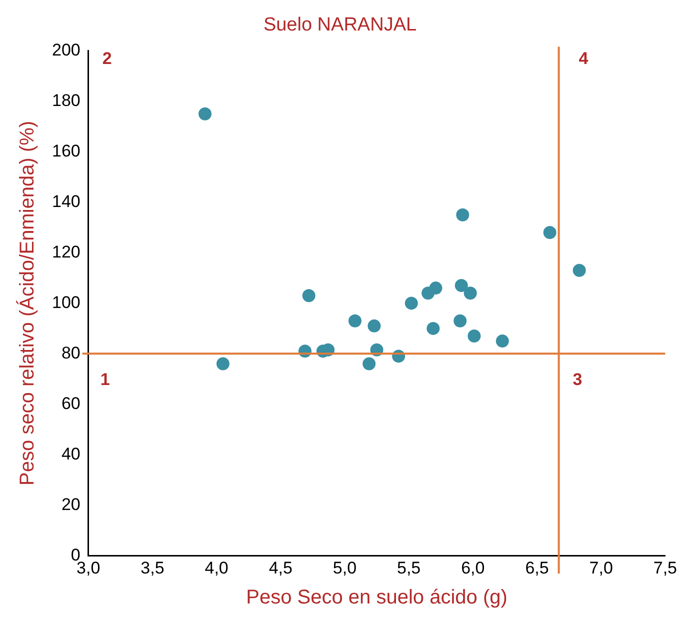  Describe the element at coordinates (583, 58) in the screenshot. I see `annotation: 4` at that location.